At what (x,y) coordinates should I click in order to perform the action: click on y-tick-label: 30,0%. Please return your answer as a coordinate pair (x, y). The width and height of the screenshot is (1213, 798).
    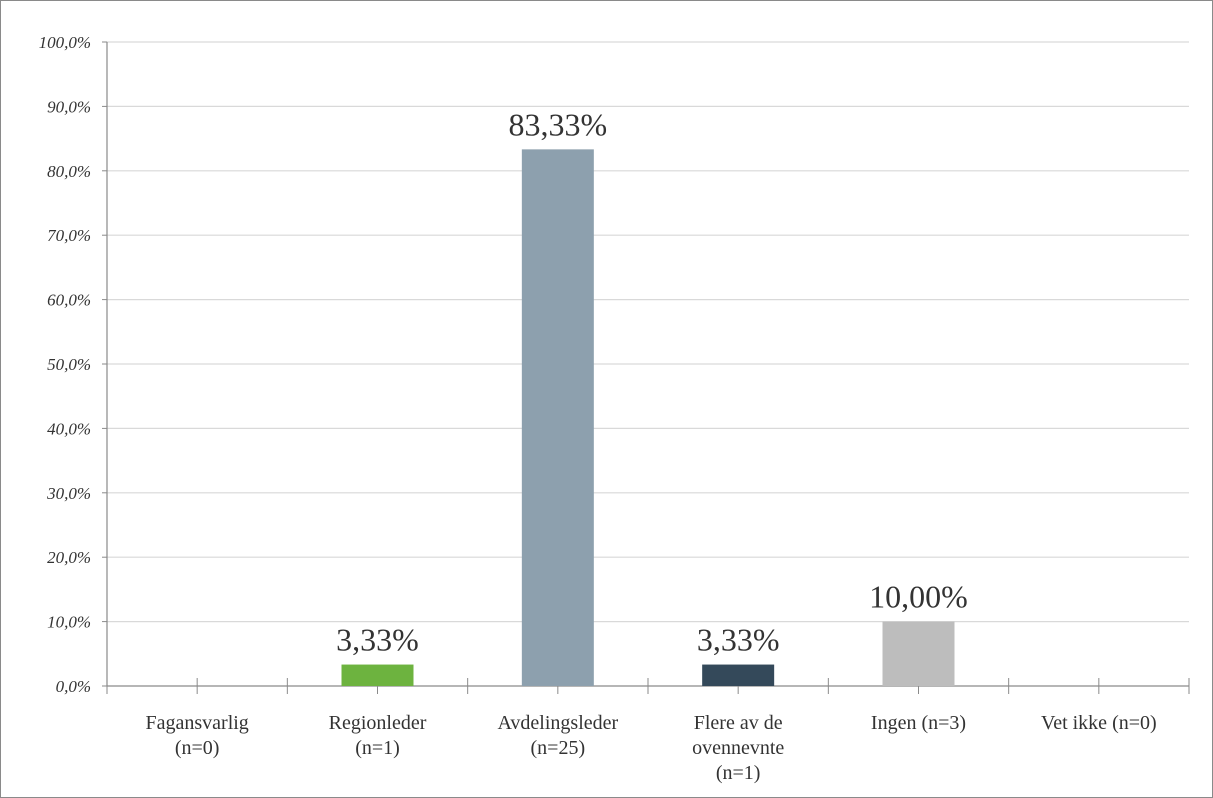
    Looking at the image, I should click on (68, 493).